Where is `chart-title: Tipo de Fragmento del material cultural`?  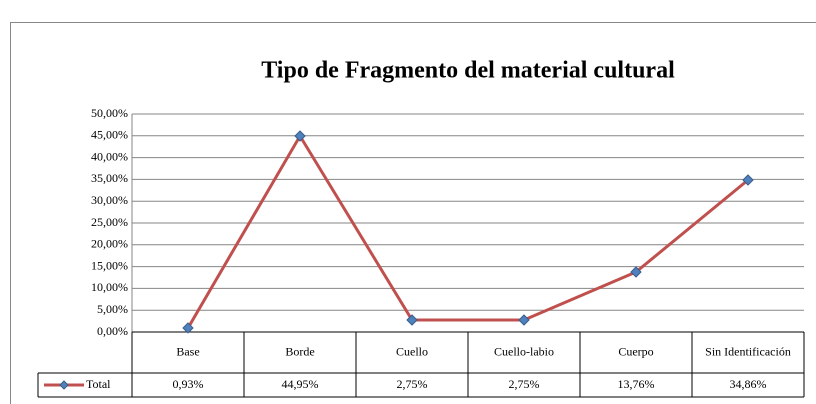 chart-title: Tipo de Fragmento del material cultural is located at coordinates (468, 71).